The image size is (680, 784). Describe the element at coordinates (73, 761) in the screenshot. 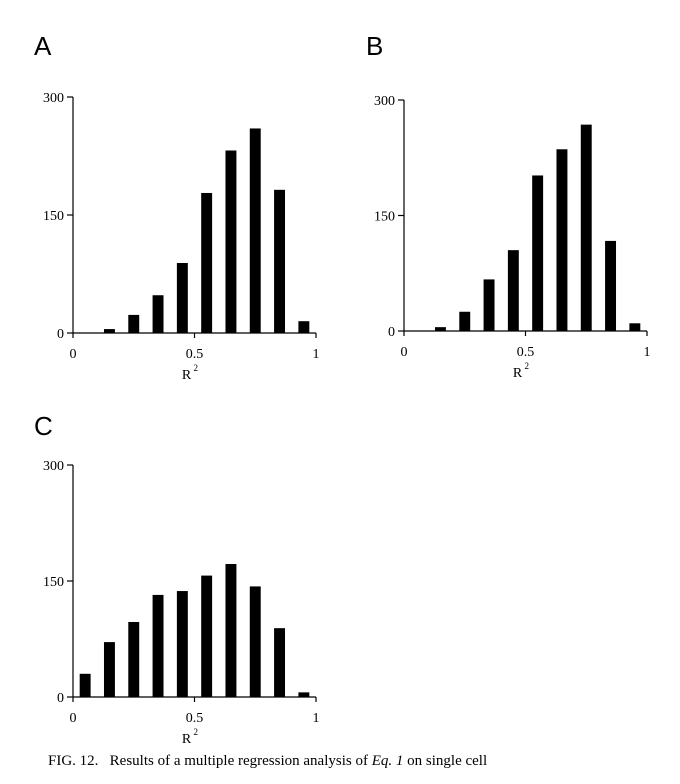

I see `caption-fig-label: FIG. 12.` at that location.